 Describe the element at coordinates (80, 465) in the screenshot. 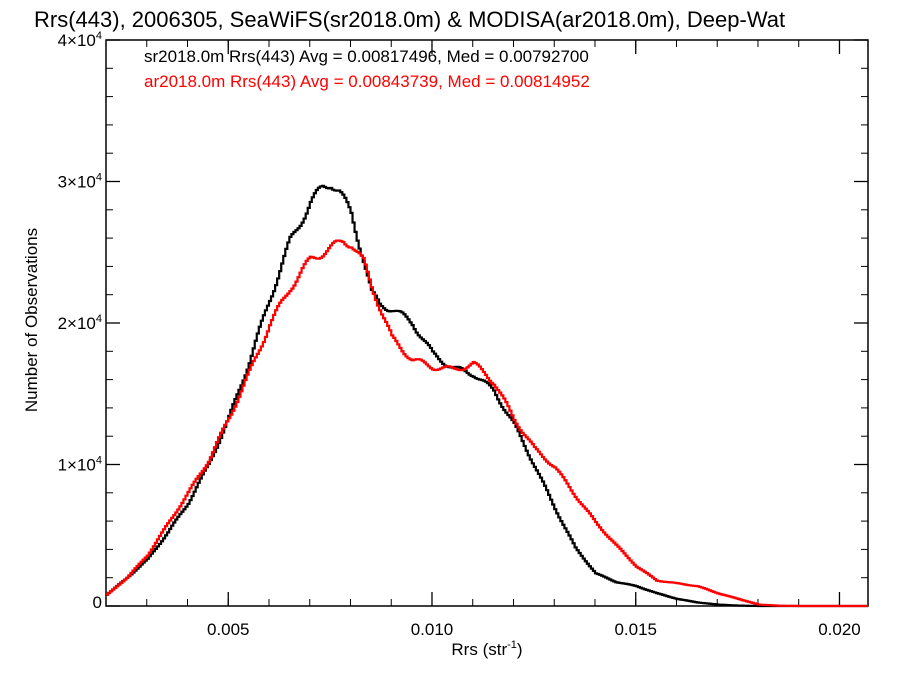

I see `y-tick-label: 1×10⁴` at that location.